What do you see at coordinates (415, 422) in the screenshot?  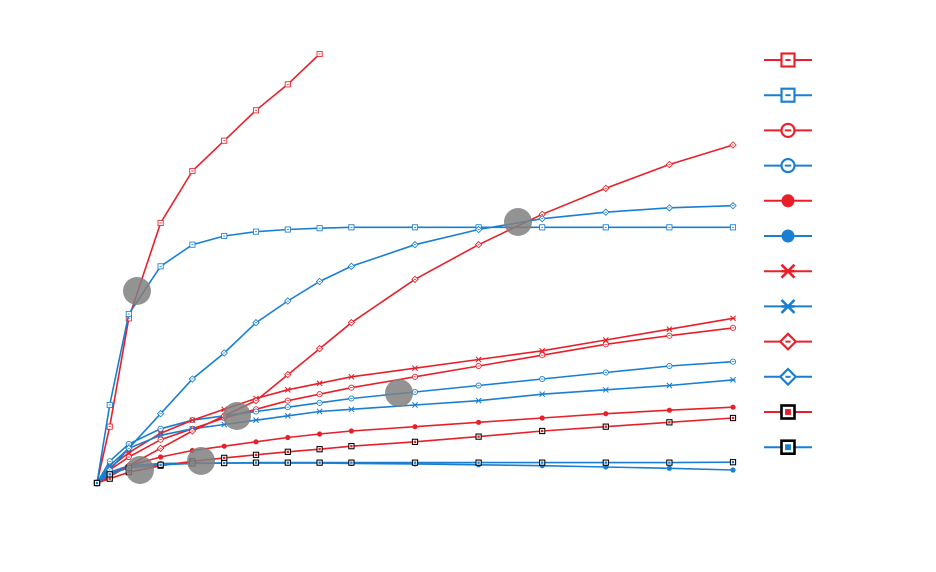 I see `series-line` at bounding box center [415, 422].